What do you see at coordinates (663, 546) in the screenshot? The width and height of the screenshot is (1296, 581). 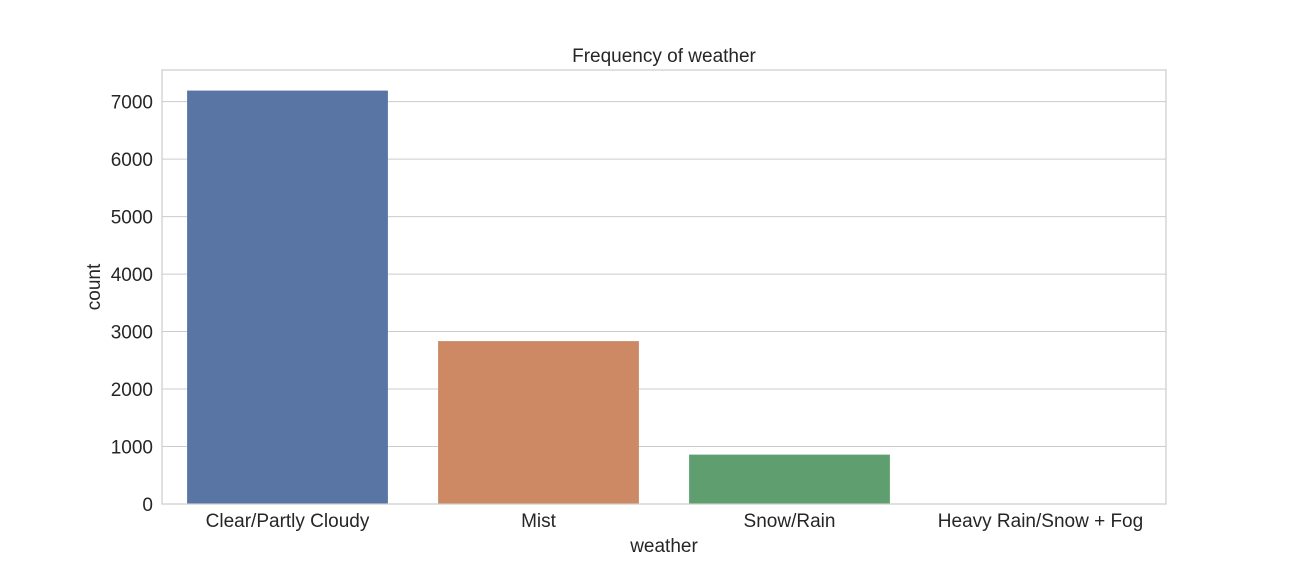 I see `x-axis-label: weather` at bounding box center [663, 546].